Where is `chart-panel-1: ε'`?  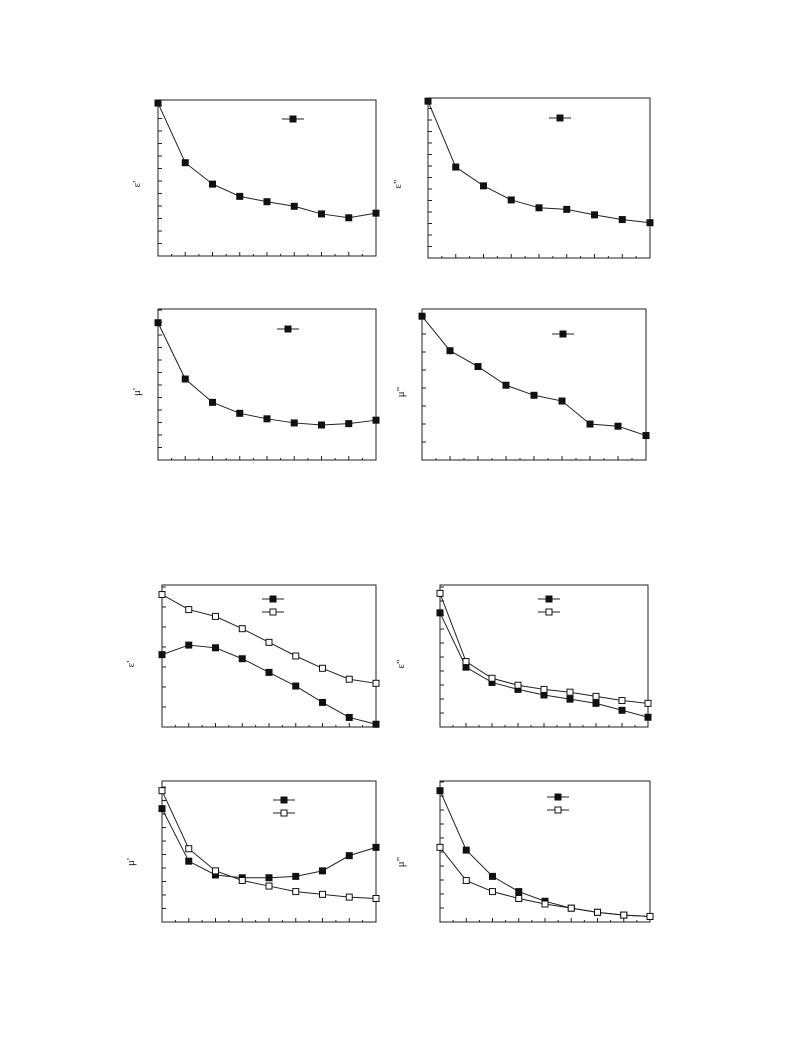
chart-panel-1: ε' is located at coordinates (255, 178).